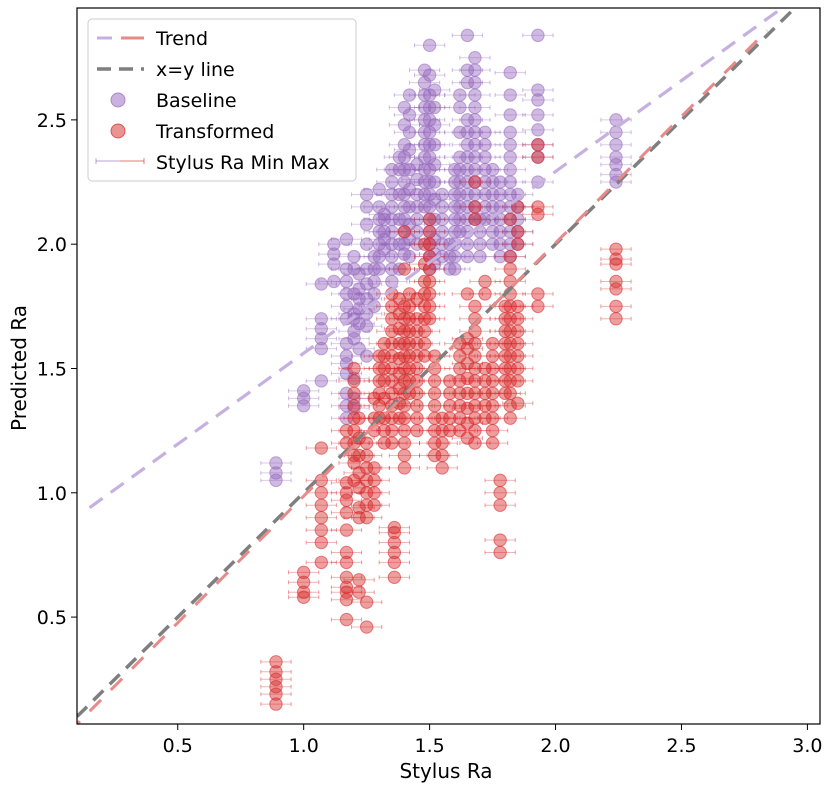 The height and width of the screenshot is (791, 830). What do you see at coordinates (196, 101) in the screenshot?
I see `legend-label-baseline: Baseline` at bounding box center [196, 101].